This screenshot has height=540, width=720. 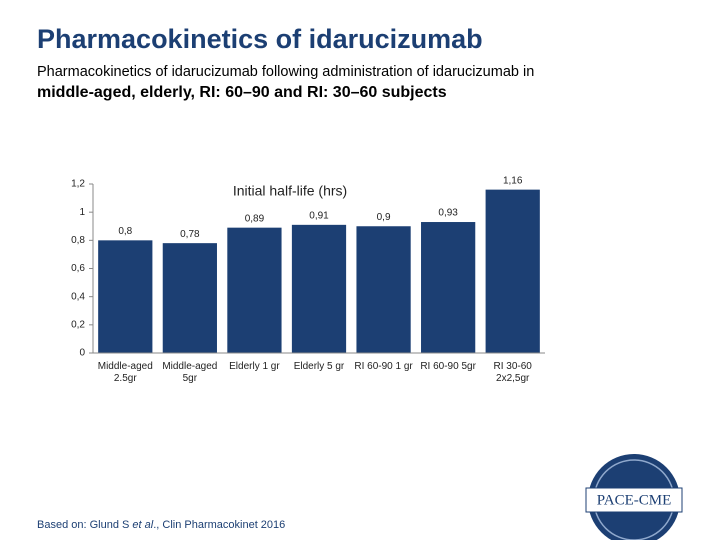 What do you see at coordinates (85, 525) in the screenshot?
I see `footer-text: Based on: Glund S` at bounding box center [85, 525].